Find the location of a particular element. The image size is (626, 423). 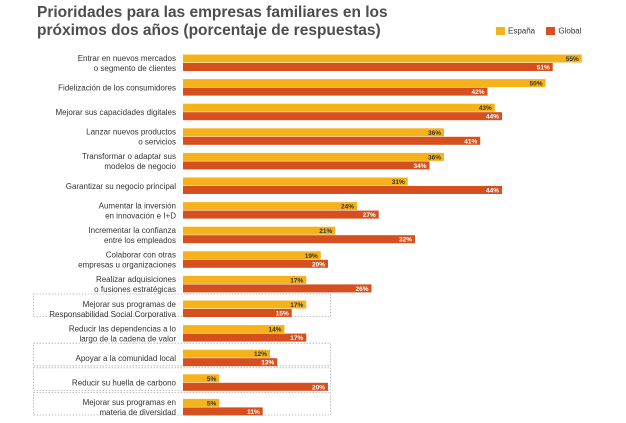

legend-item-global: Global is located at coordinates (564, 31).